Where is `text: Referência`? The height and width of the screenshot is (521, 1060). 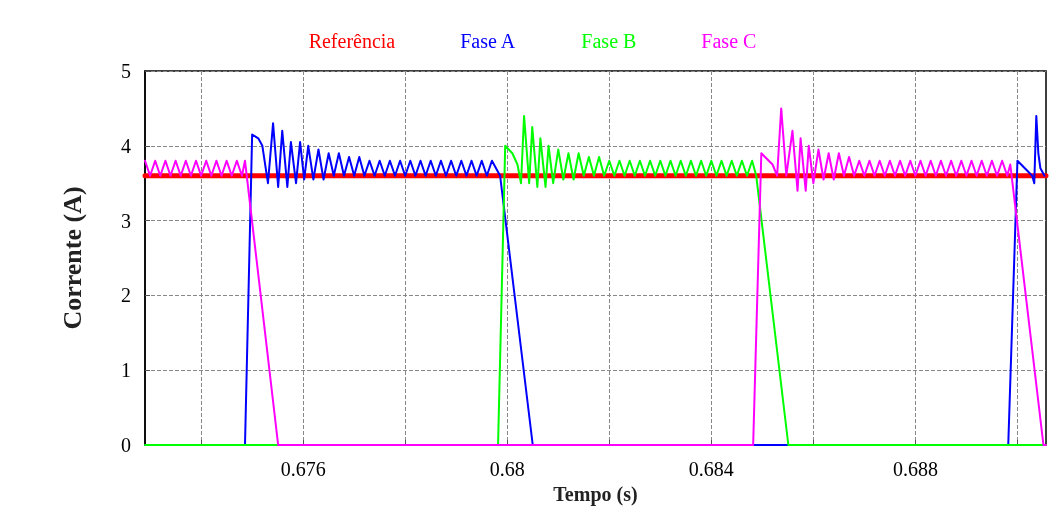
text: Referência is located at coordinates (352, 41).